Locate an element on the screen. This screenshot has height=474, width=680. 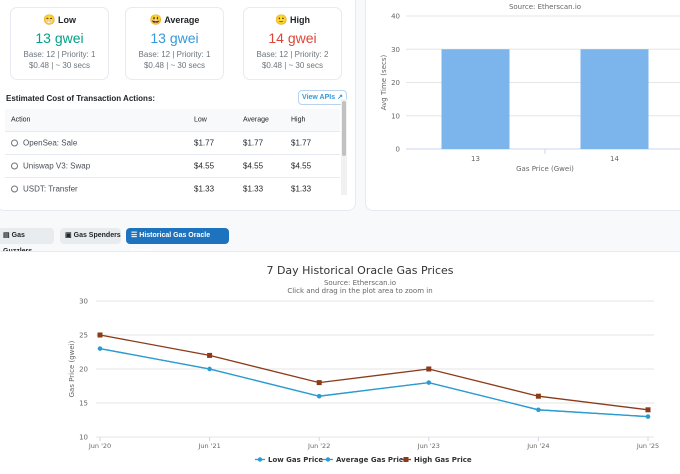
bar is located at coordinates (475, 99).